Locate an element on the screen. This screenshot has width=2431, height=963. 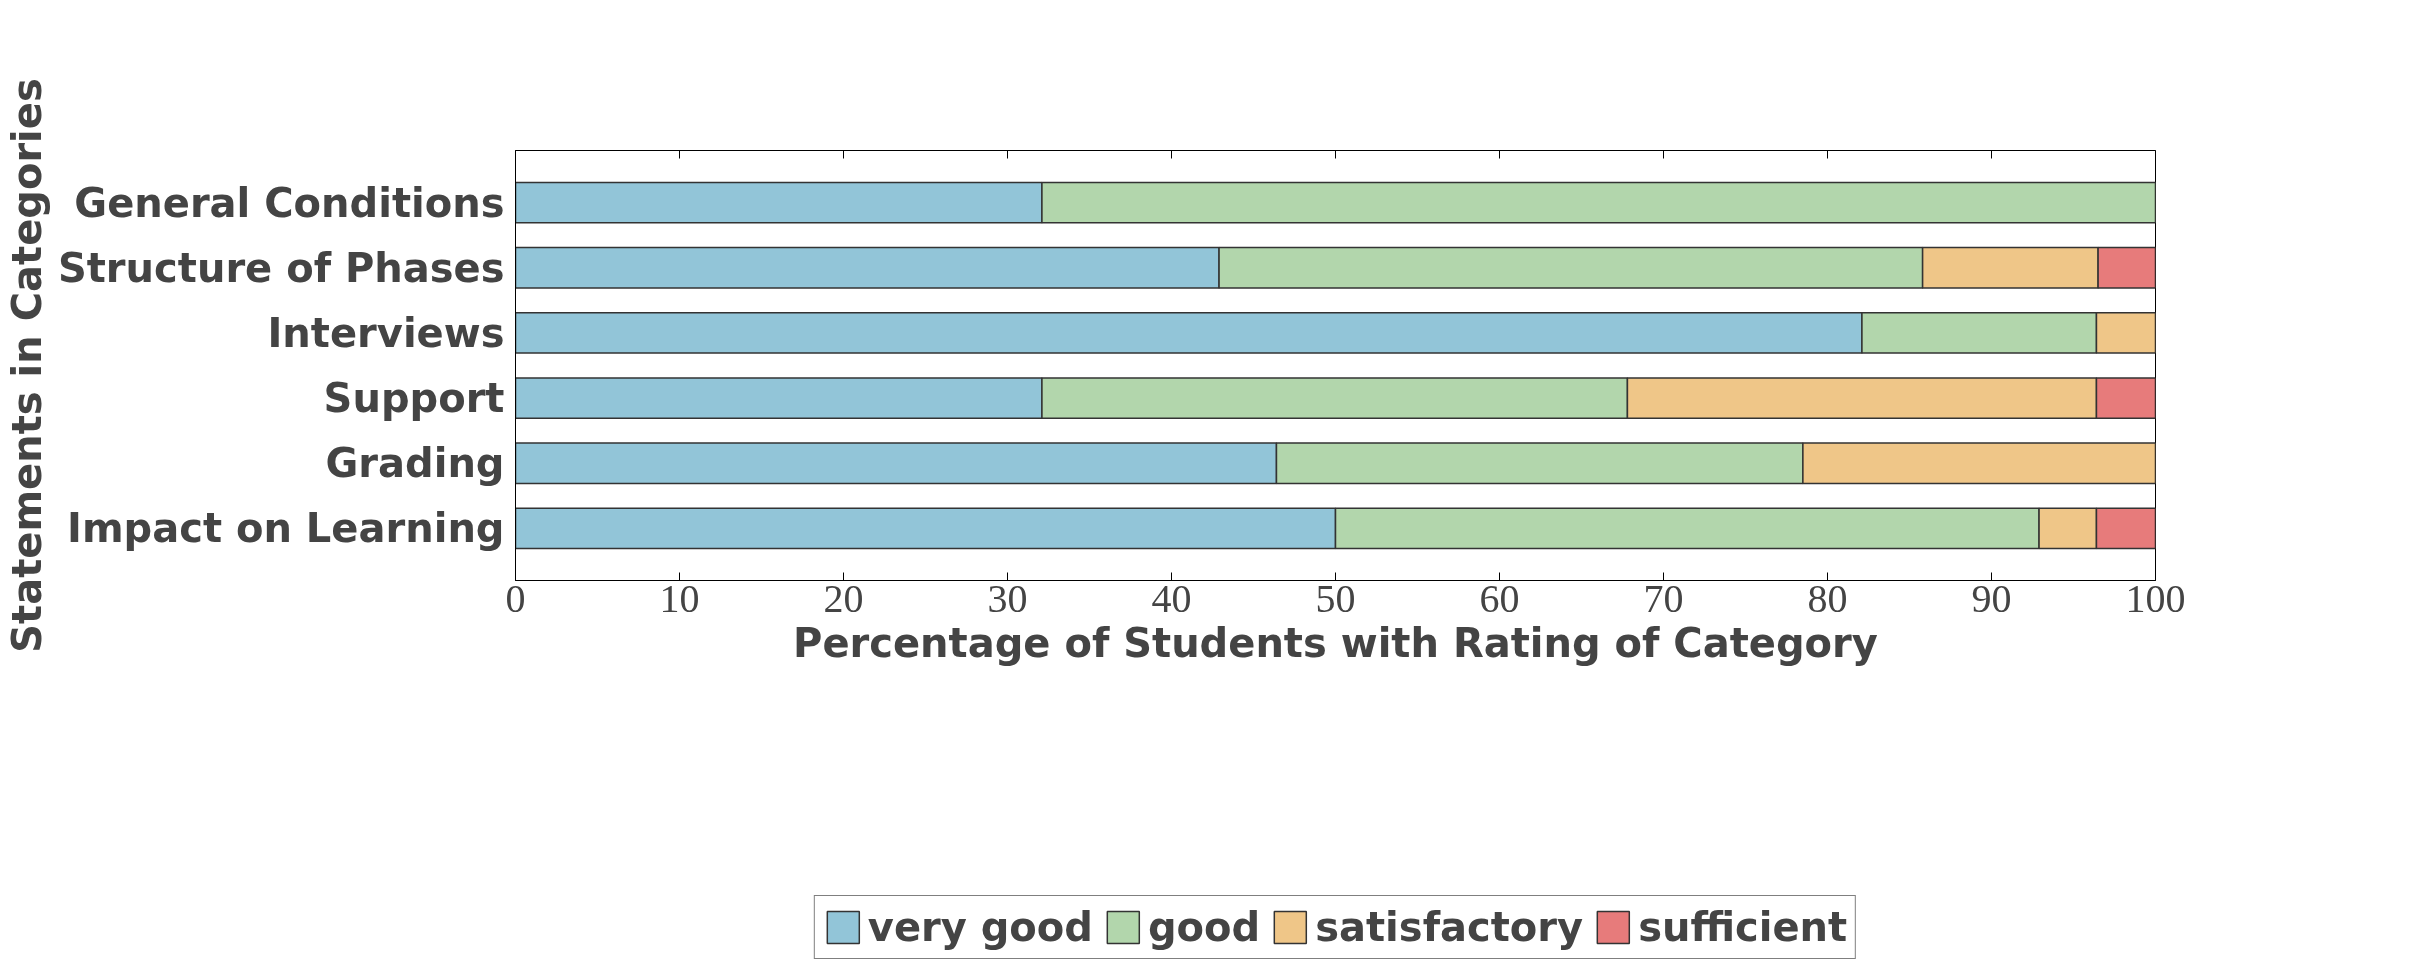
y-tick-label: General Conditions is located at coordinates (289, 202).